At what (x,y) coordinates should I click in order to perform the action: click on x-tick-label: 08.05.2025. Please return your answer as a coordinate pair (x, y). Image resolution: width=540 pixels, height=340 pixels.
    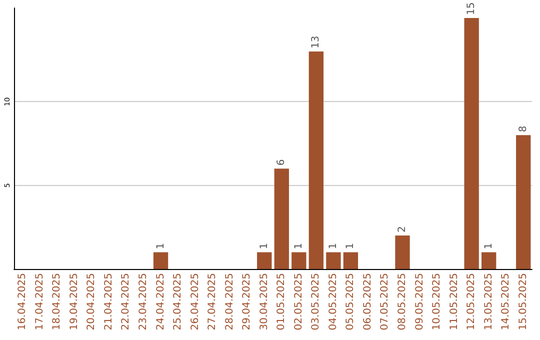
    Looking at the image, I should click on (402, 301).